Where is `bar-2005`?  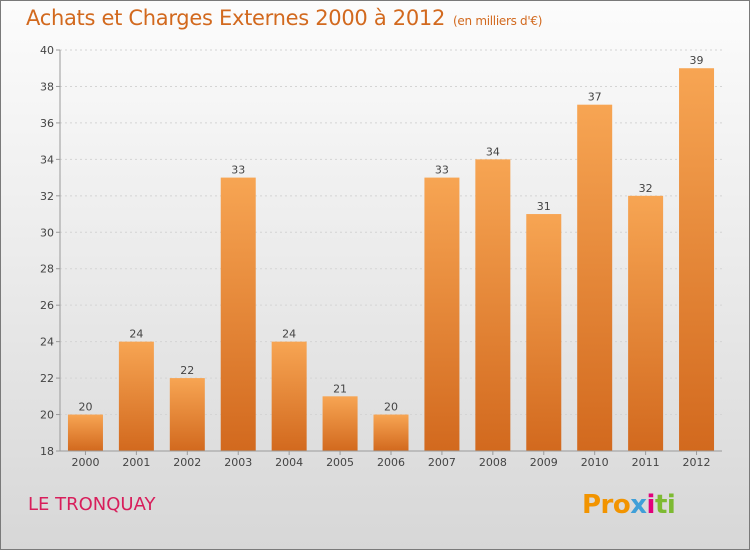
bar-2005 is located at coordinates (340, 423).